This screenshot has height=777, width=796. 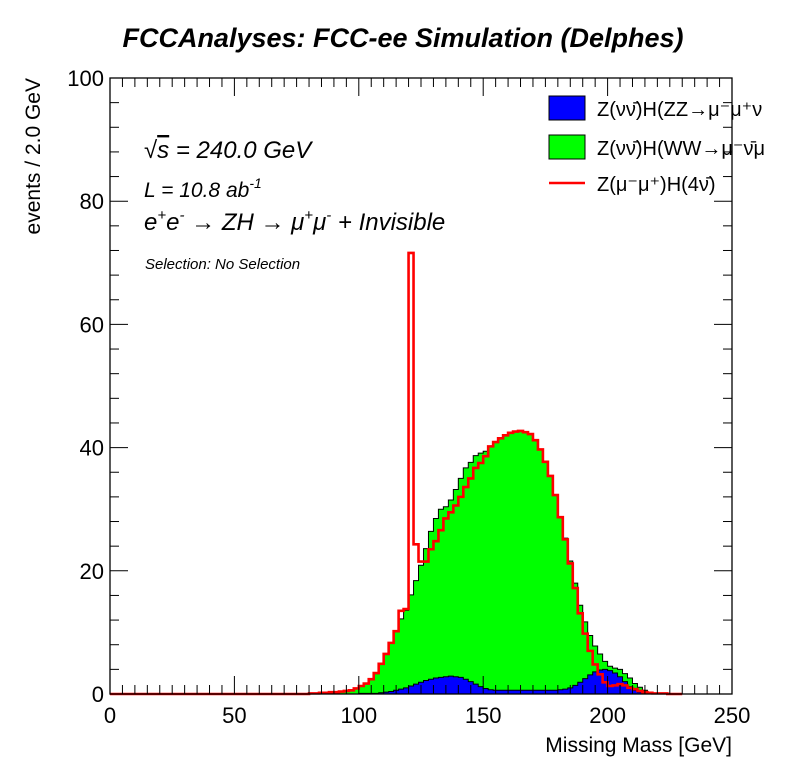 I want to click on legend-item: Z(νν̄)H(WW→μ⁻ν̄μ, so click(x=657, y=147).